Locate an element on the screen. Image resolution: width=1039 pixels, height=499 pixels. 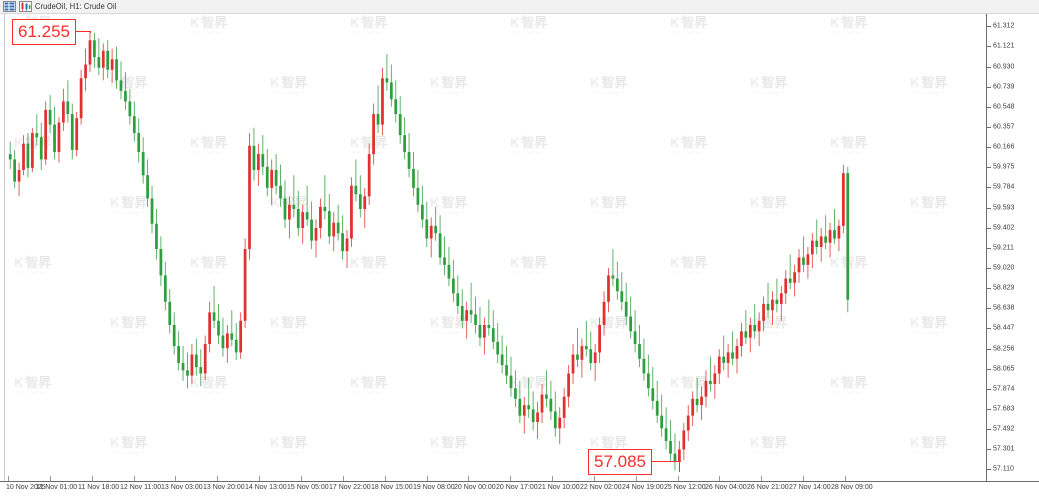
price-axis-label: 58.829 is located at coordinates (1004, 288).